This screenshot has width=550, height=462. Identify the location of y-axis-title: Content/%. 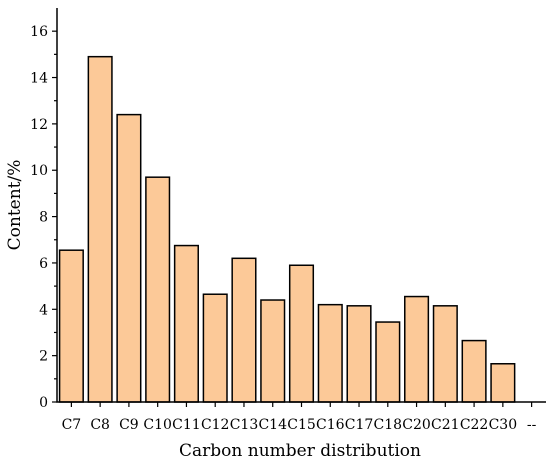
(15, 205).